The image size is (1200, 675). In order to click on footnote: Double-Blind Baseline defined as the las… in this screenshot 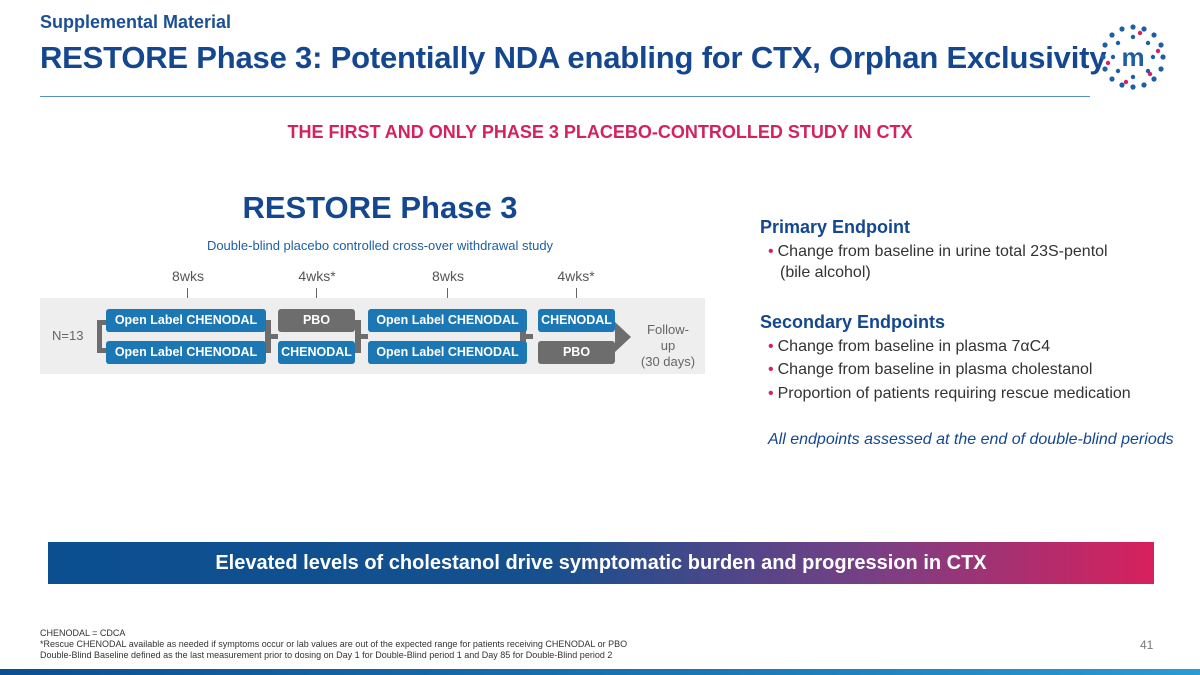, I will do `click(326, 655)`.